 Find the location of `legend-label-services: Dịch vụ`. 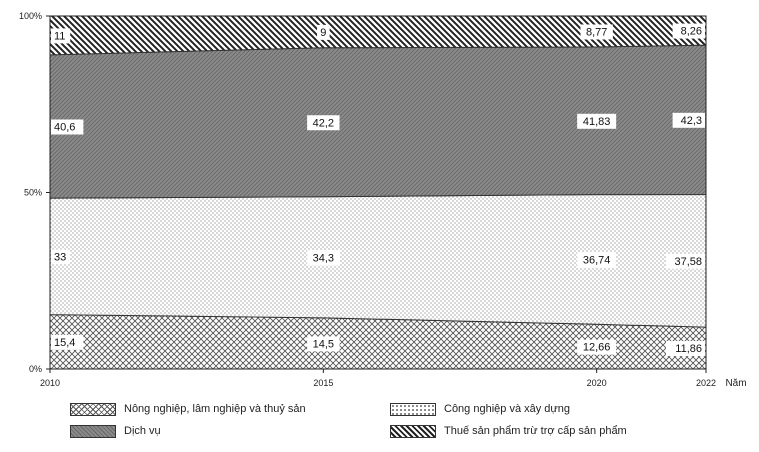

legend-label-services: Dịch vụ is located at coordinates (142, 431).